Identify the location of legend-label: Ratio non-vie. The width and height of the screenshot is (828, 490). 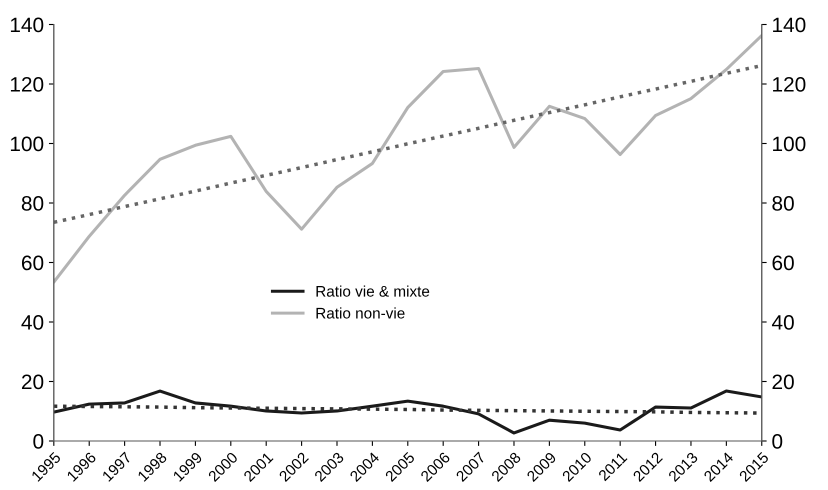
(360, 313).